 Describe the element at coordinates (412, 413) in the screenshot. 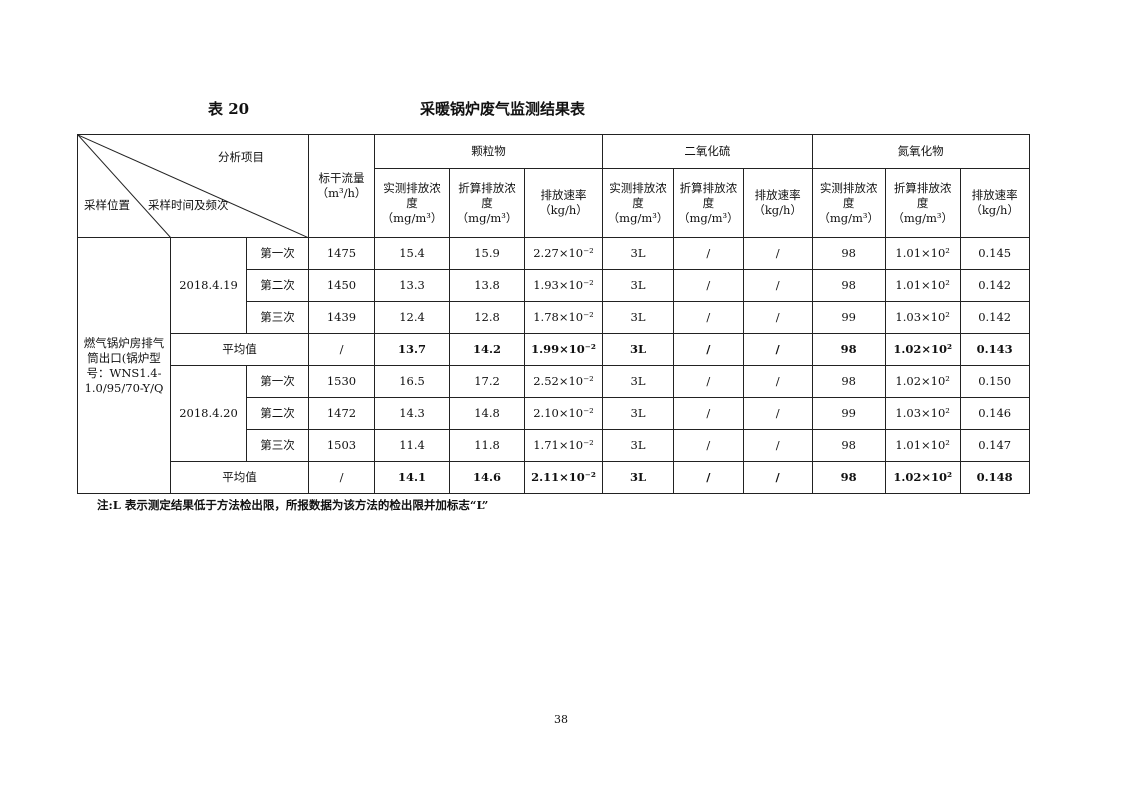

I see `table-cell: 14.3` at that location.